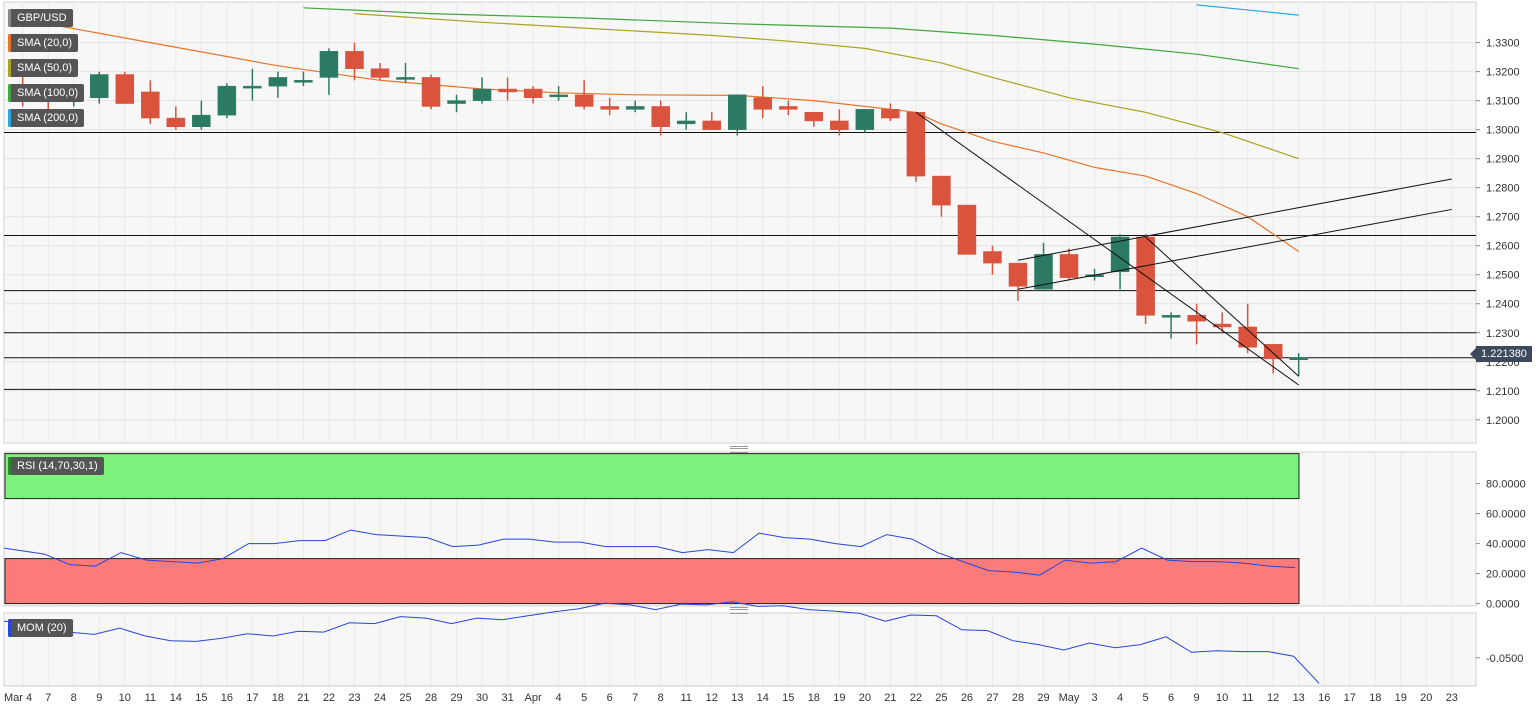 The height and width of the screenshot is (716, 1536). What do you see at coordinates (1401, 698) in the screenshot?
I see `x-tick-label: 19` at bounding box center [1401, 698].